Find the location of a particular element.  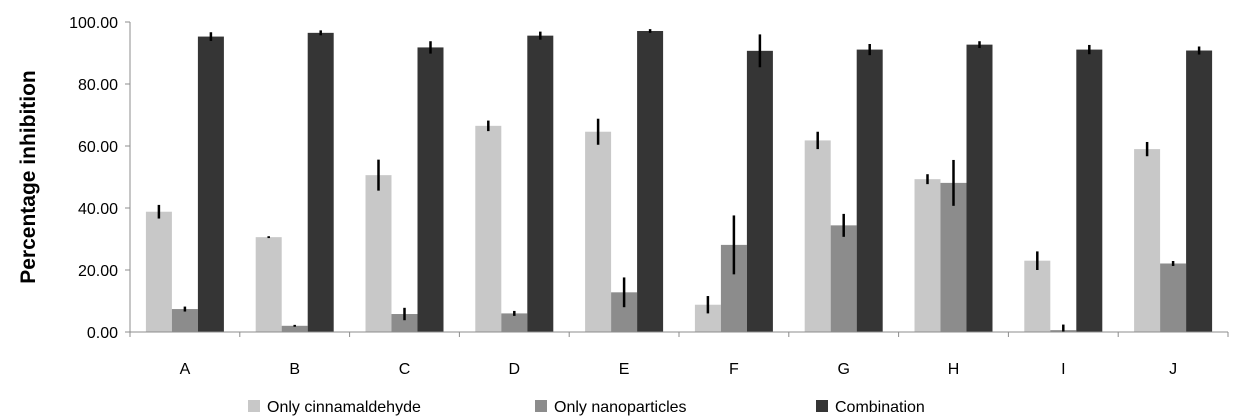

x-tick-label: C is located at coordinates (405, 369).